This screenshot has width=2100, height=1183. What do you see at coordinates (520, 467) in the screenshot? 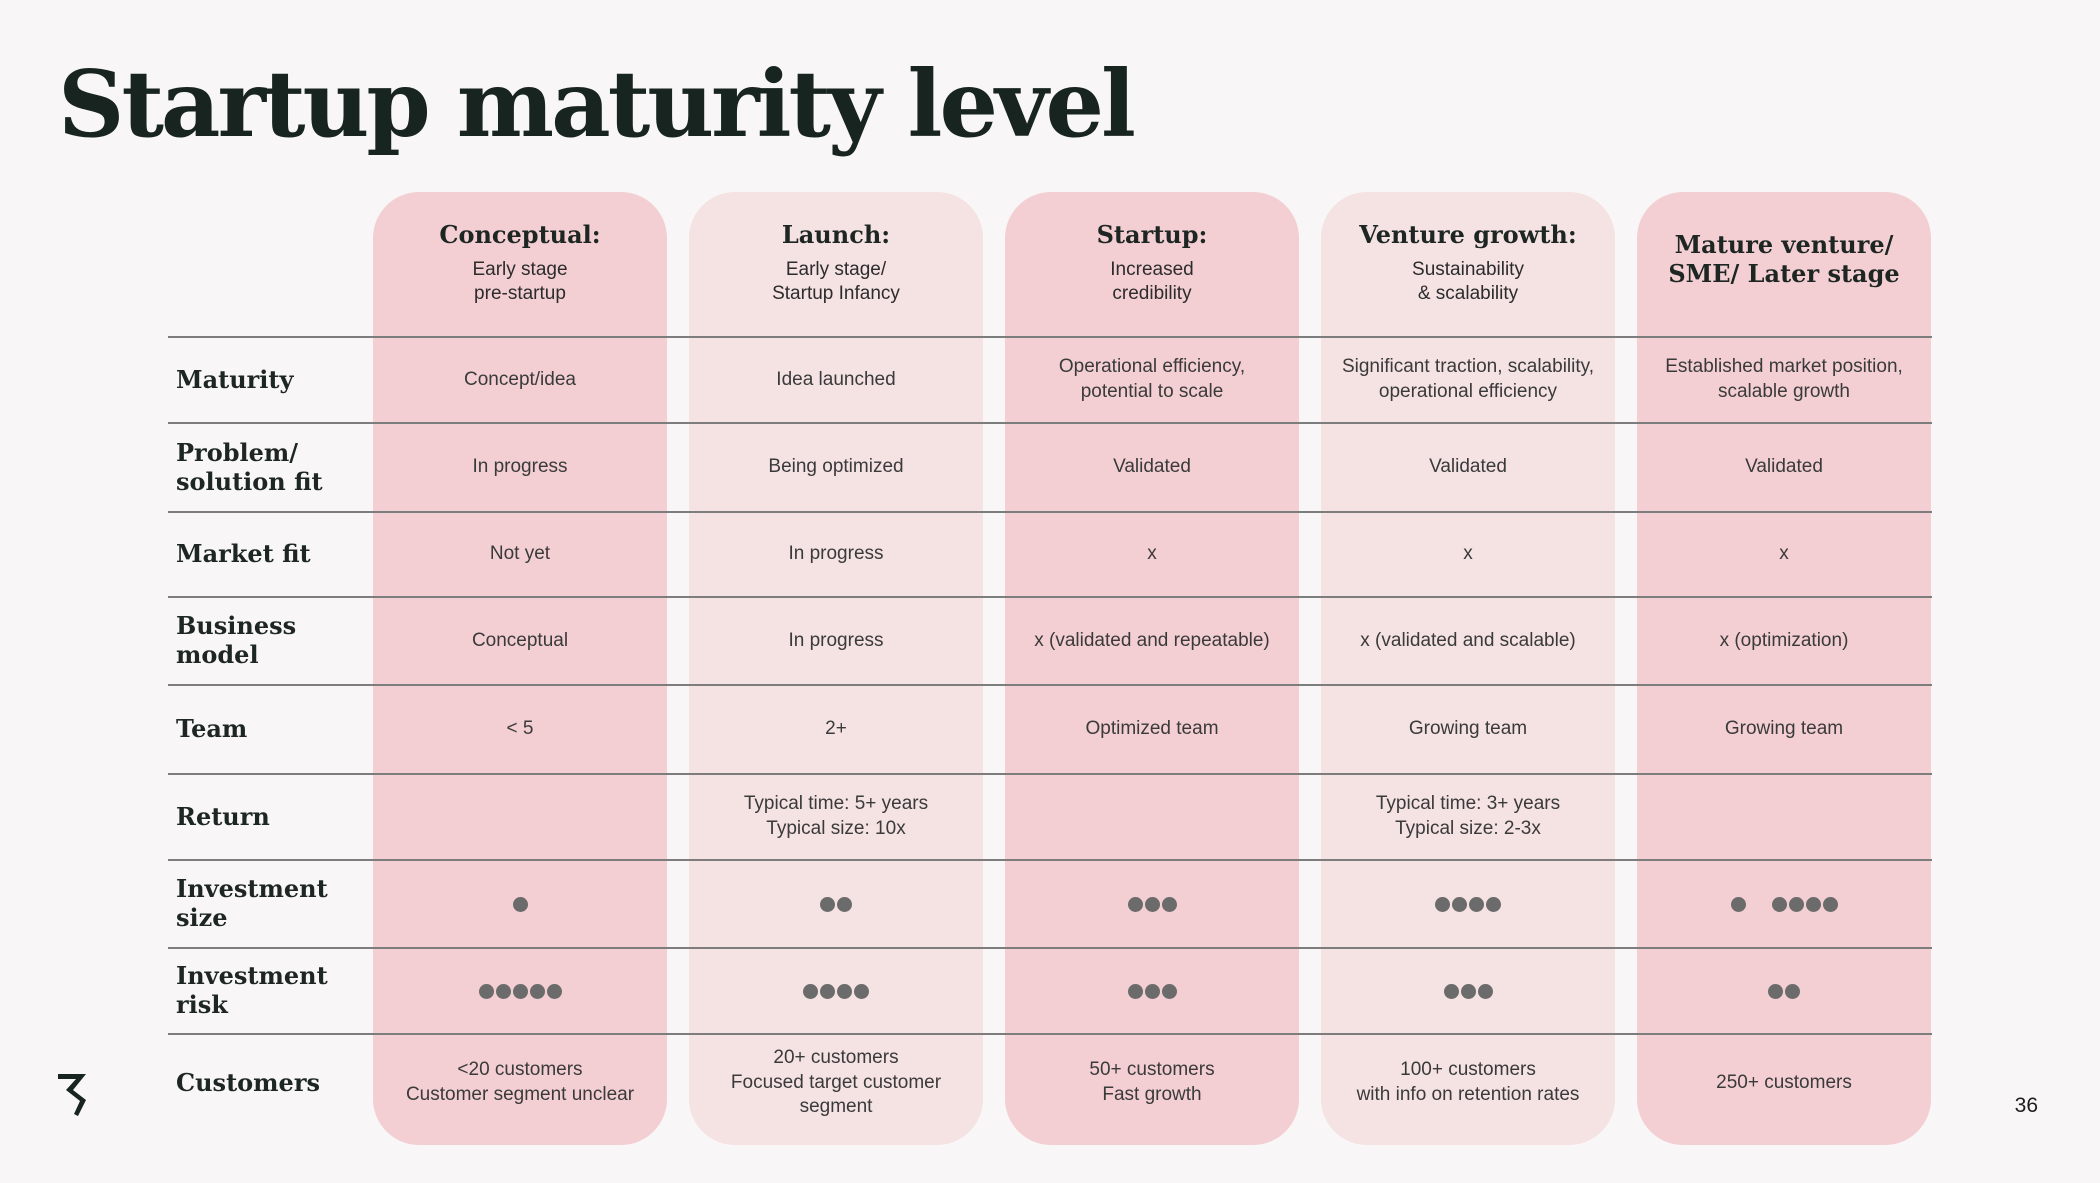
I see `table-cell-problem-solution-fit: In progress` at bounding box center [520, 467].